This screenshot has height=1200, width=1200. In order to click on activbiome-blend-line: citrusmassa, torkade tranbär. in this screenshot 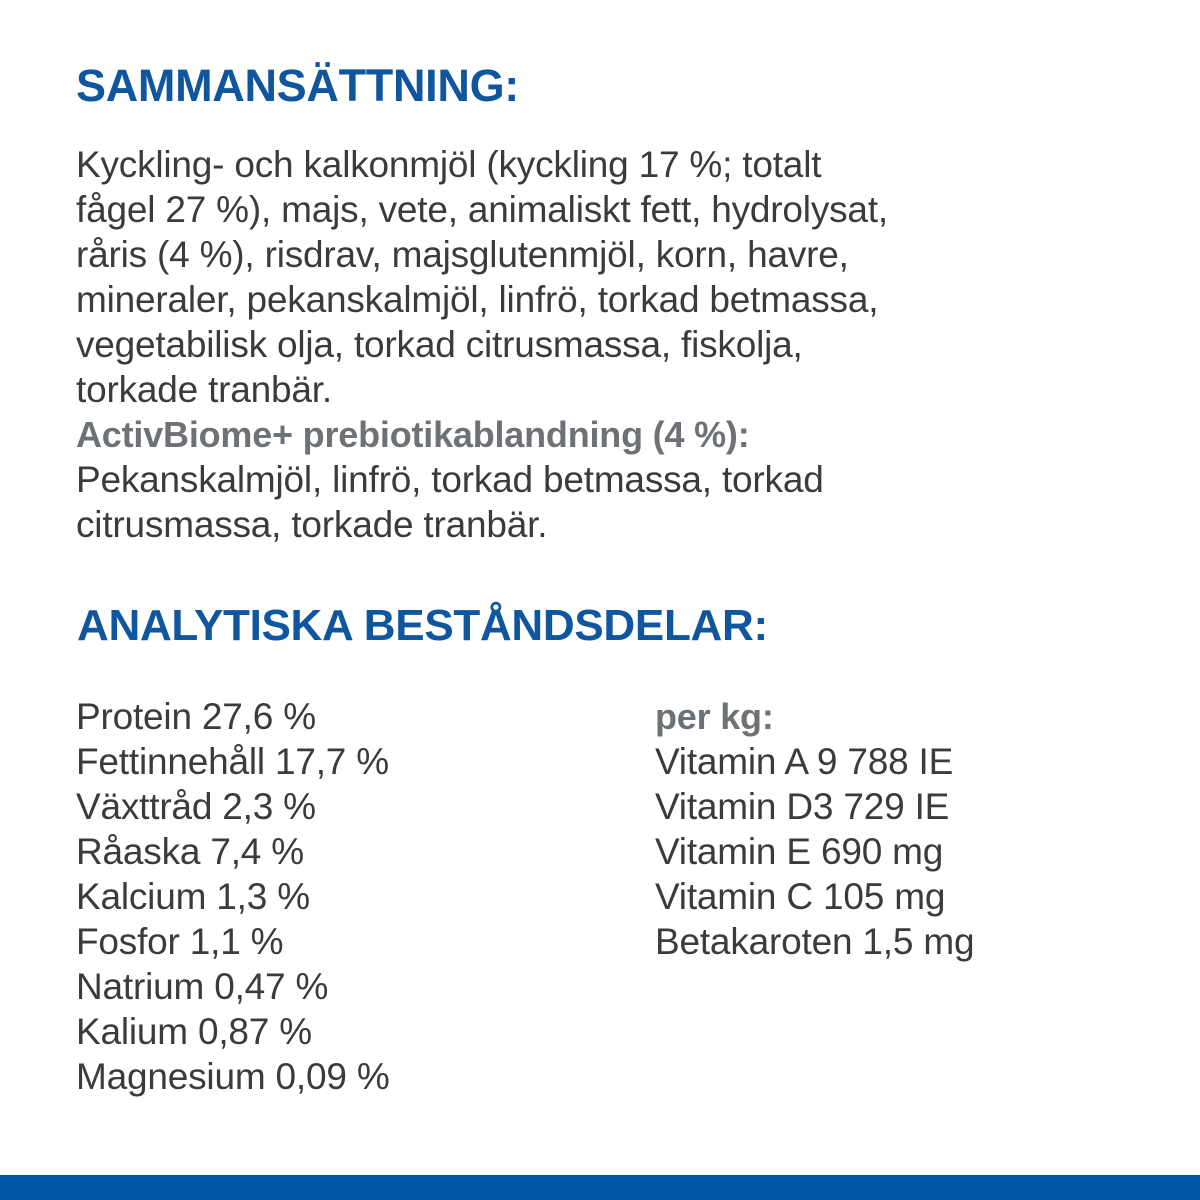, I will do `click(312, 524)`.